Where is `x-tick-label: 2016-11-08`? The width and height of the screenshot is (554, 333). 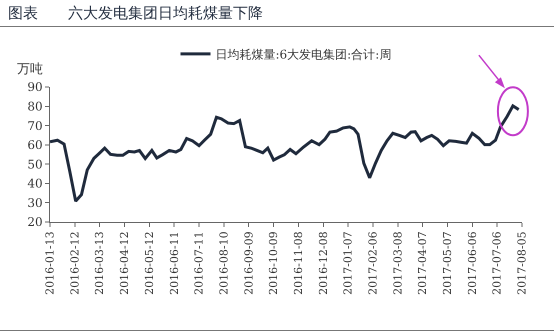 x-tick-label: 2016-11-08 is located at coordinates (298, 263).